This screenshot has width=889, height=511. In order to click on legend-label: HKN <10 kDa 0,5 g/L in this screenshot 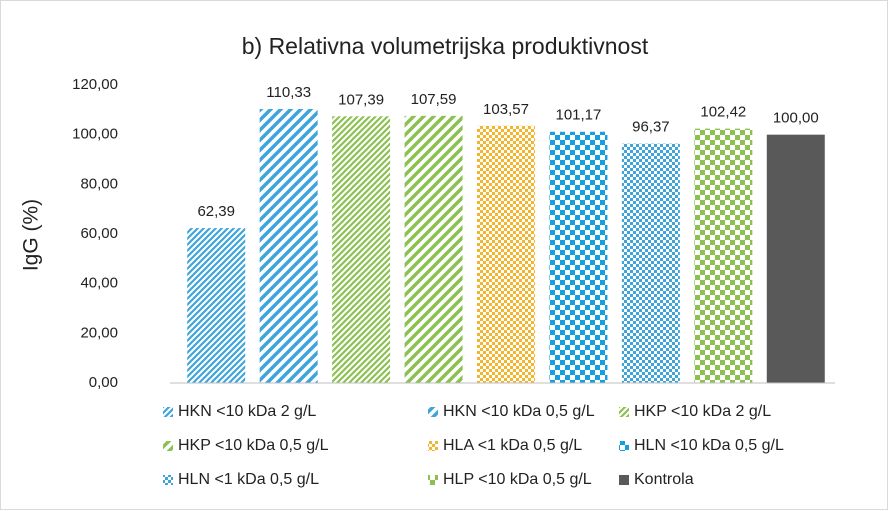, I will do `click(519, 411)`.